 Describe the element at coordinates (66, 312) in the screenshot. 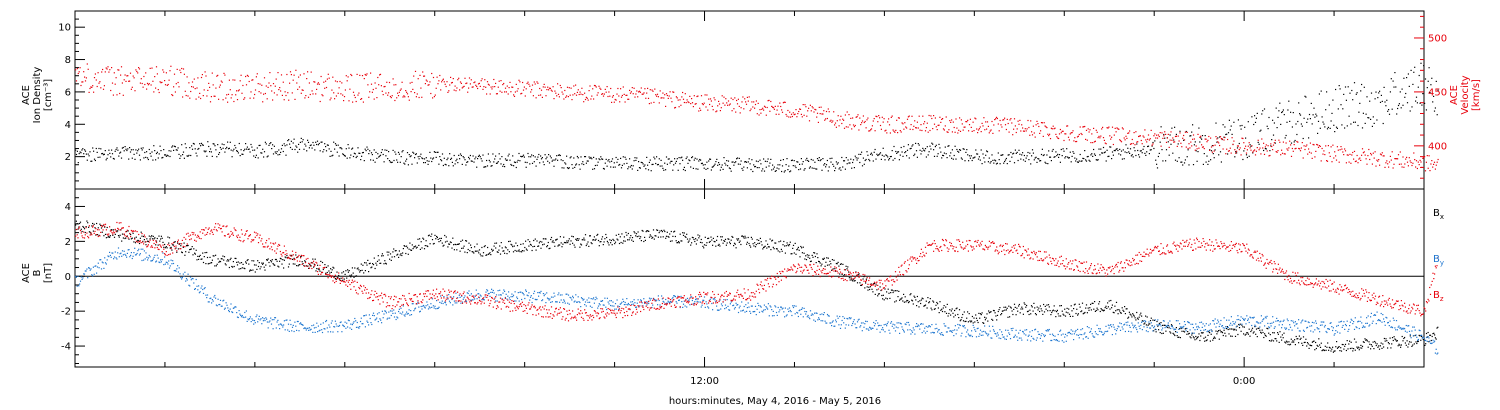

I see `bfield-tick-label: -2` at that location.